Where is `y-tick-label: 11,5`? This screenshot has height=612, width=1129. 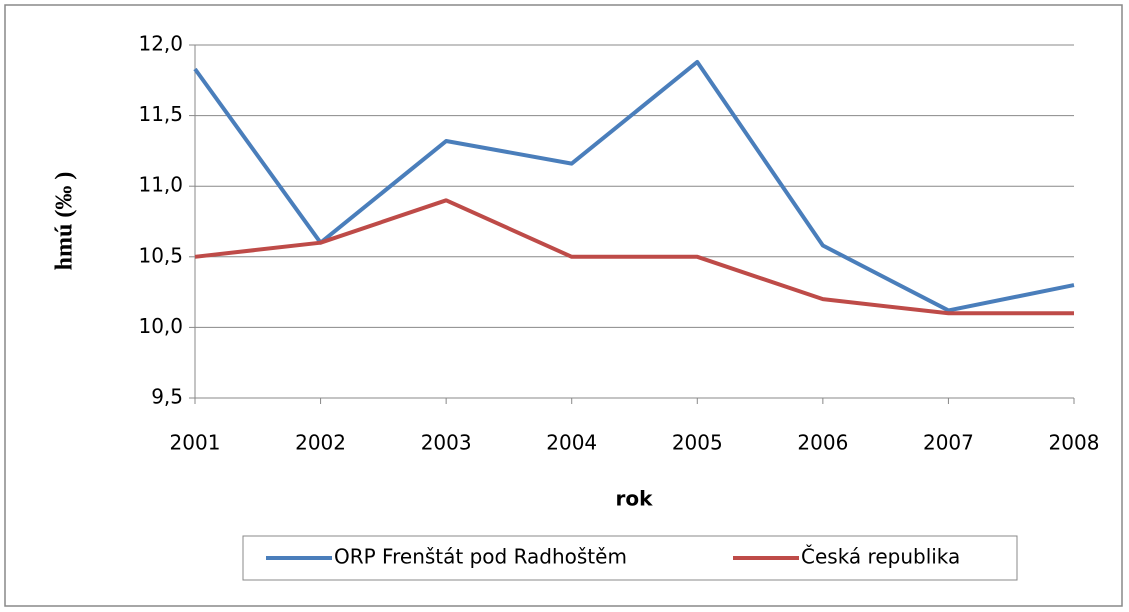 y-tick-label: 11,5 is located at coordinates (160, 114).